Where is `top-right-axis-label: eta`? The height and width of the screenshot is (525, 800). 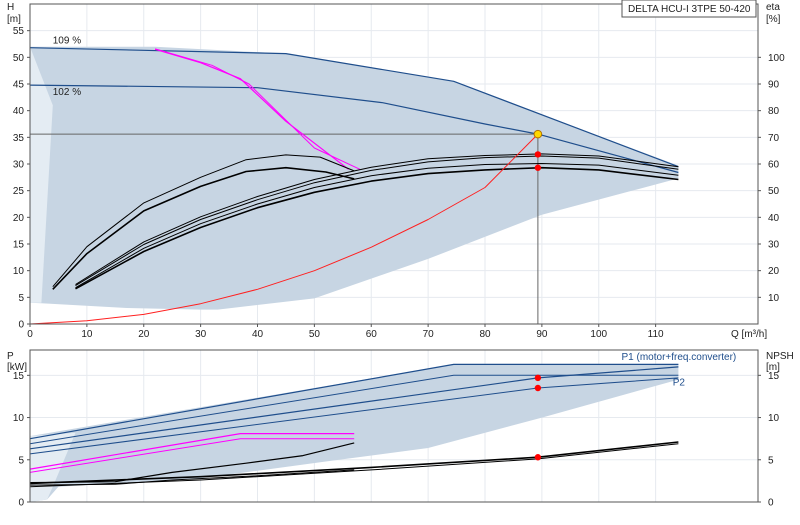
top-right-axis-label: eta is located at coordinates (773, 7).